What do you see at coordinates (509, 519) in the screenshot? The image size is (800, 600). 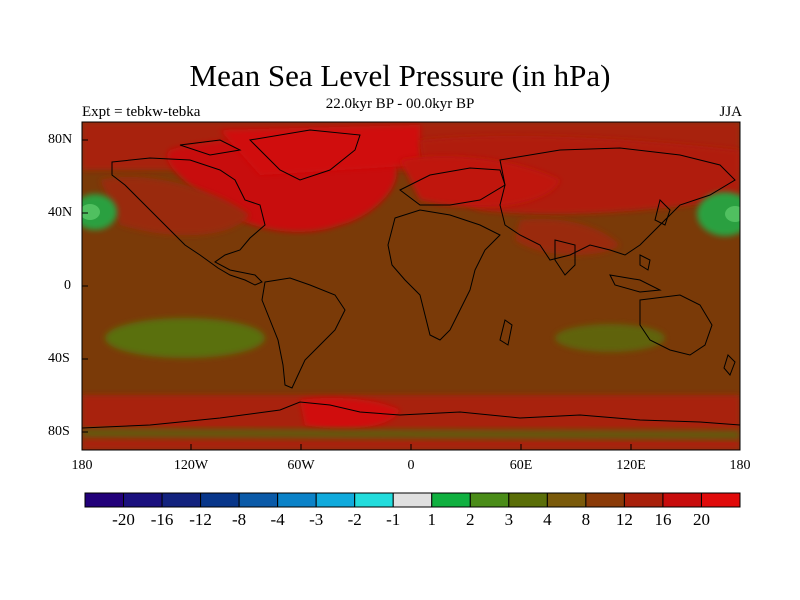 I see `colorbar-label: 3` at bounding box center [509, 519].